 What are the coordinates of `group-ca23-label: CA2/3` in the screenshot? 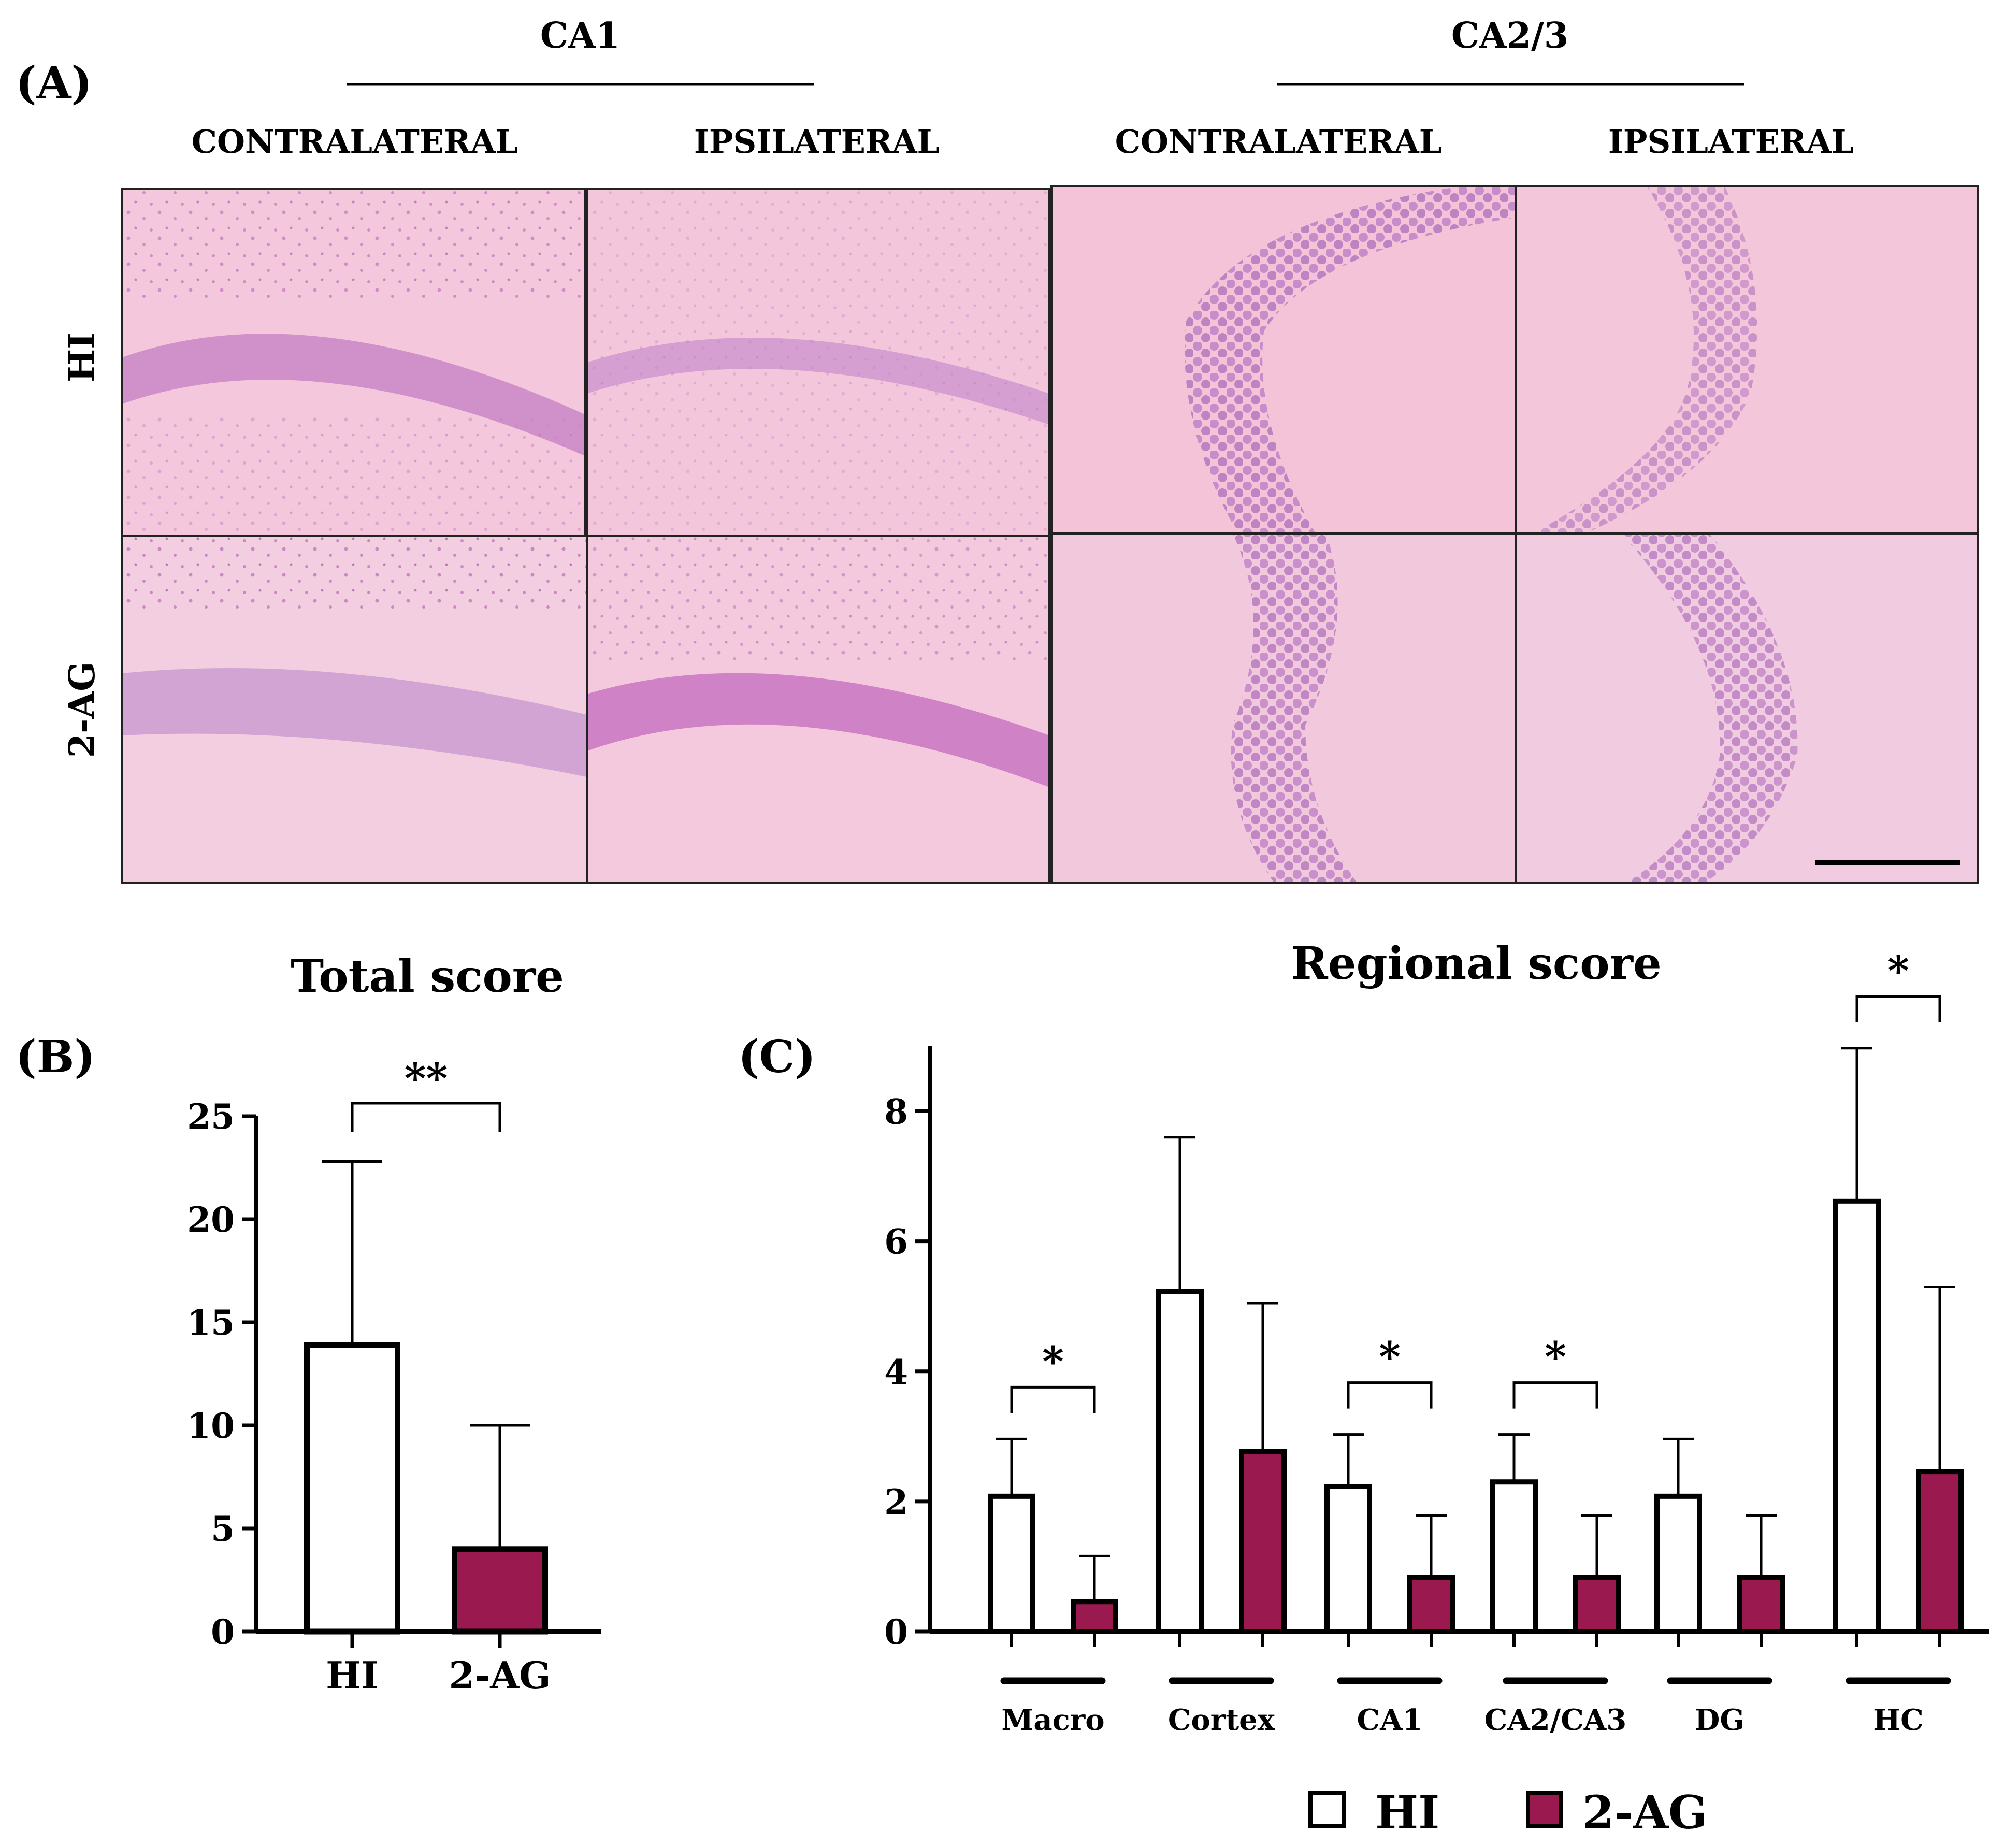 It's located at (1509, 35).